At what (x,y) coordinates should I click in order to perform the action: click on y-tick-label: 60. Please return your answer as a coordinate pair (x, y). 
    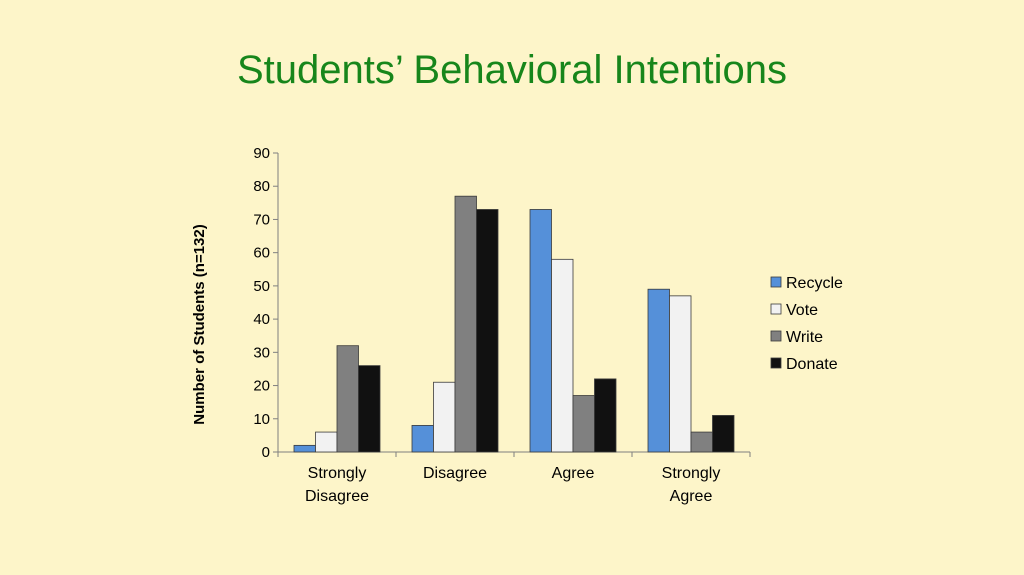
    Looking at the image, I should click on (261, 253).